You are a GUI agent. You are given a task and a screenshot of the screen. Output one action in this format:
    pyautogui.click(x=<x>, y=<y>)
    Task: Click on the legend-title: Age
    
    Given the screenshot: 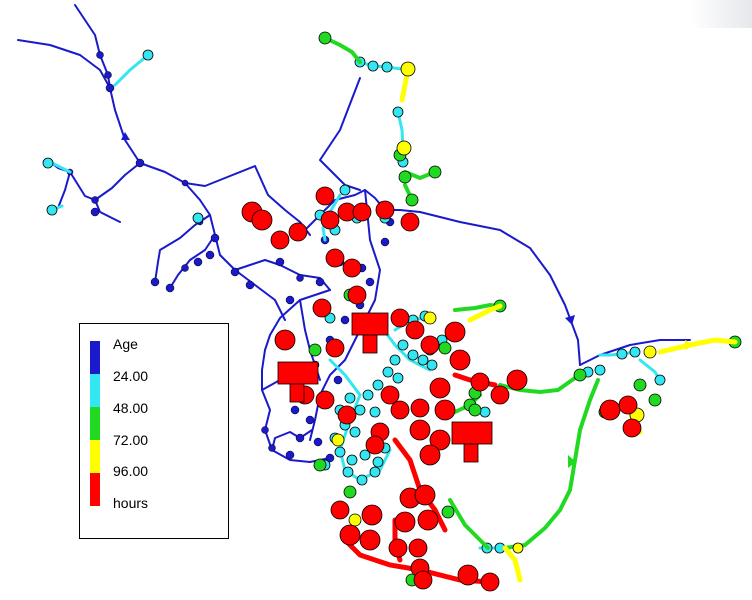 What is the action you would take?
    pyautogui.click(x=125, y=344)
    